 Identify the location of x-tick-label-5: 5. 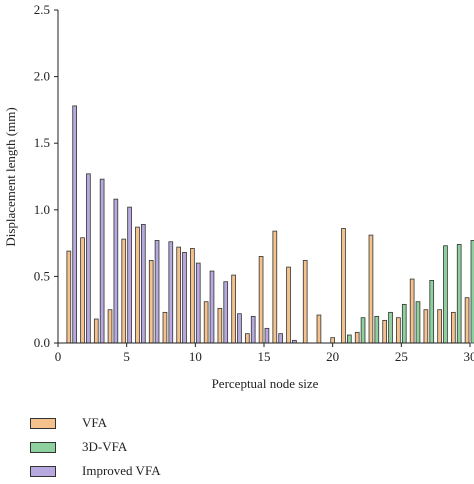
(126, 356).